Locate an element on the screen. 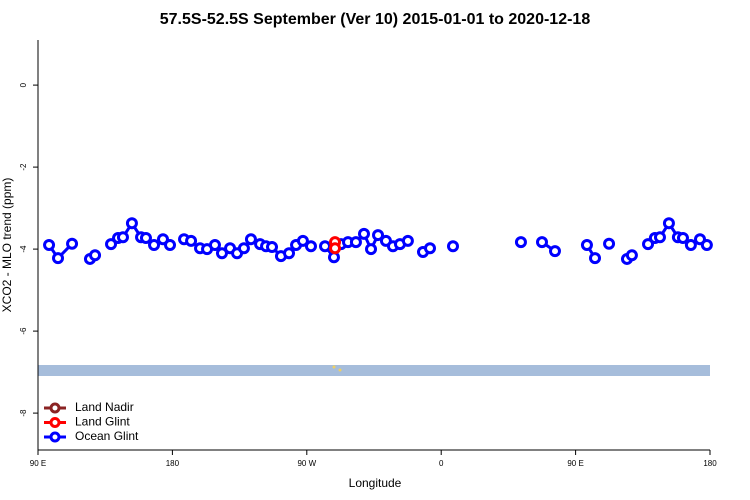 The width and height of the screenshot is (750, 500). y-tick-label: -6 is located at coordinates (23, 331).